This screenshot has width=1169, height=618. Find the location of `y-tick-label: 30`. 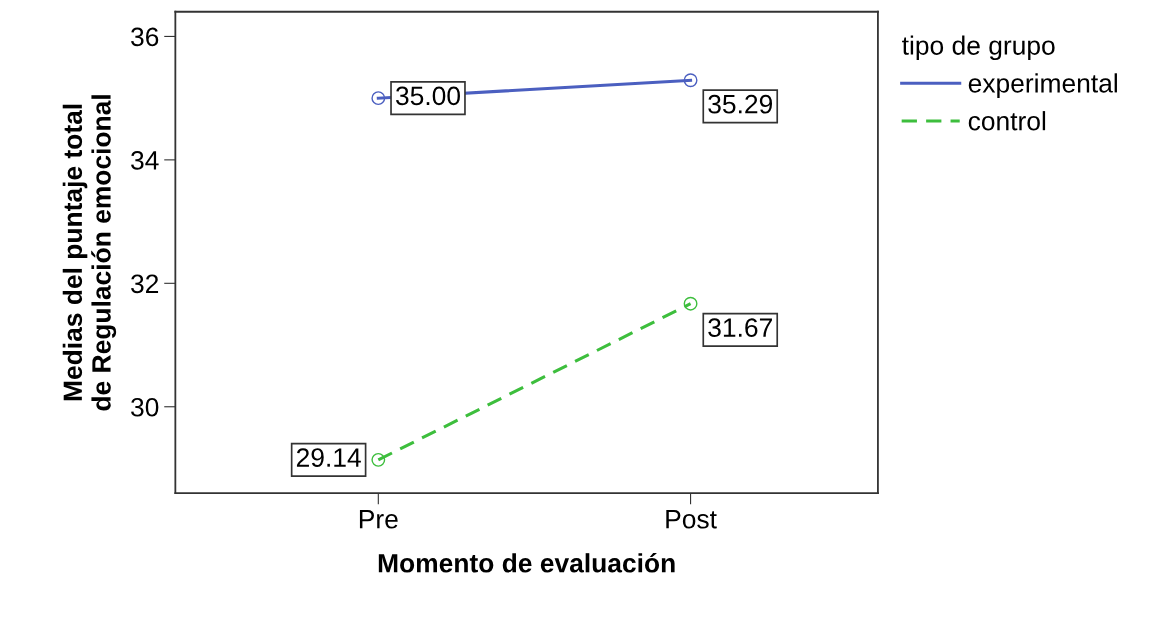

y-tick-label: 30 is located at coordinates (145, 407).